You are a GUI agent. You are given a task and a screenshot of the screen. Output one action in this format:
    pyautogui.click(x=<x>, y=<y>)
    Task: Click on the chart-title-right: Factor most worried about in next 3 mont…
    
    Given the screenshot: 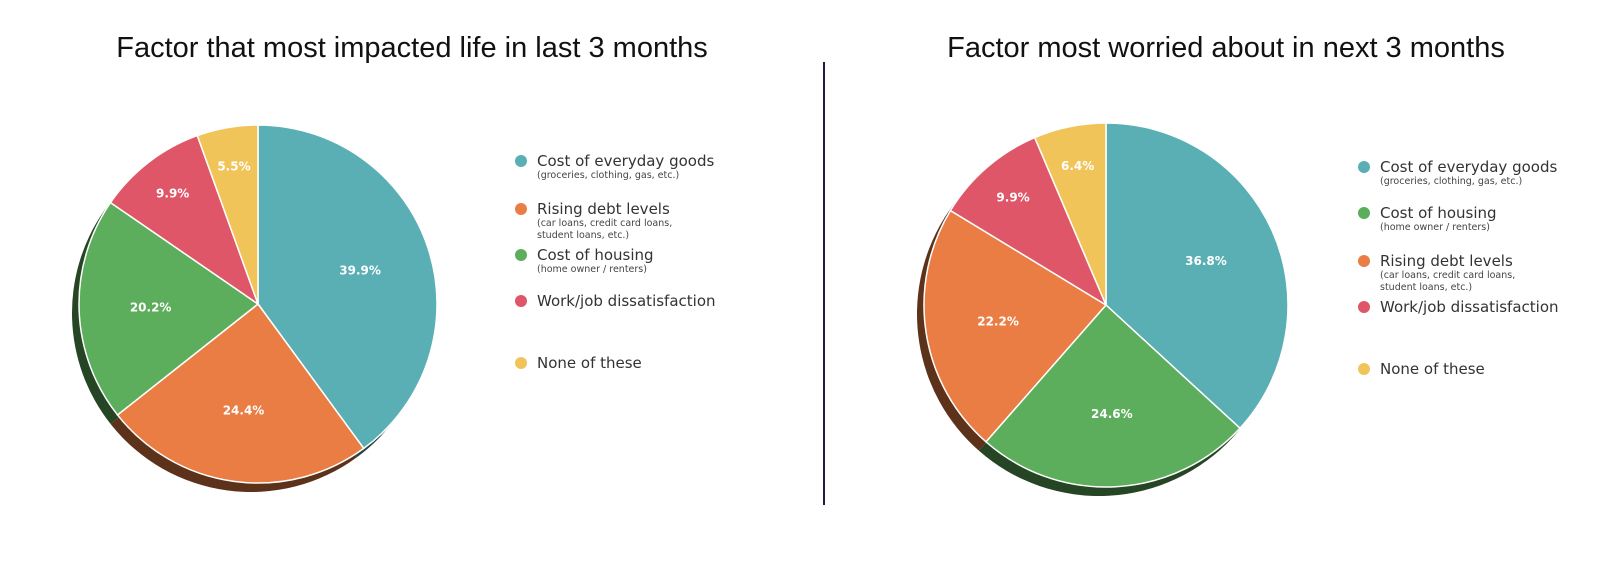 What is the action you would take?
    pyautogui.click(x=1226, y=48)
    